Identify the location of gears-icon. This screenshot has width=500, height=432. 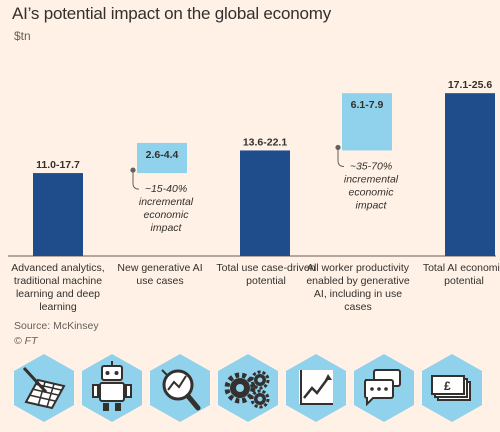
(248, 388).